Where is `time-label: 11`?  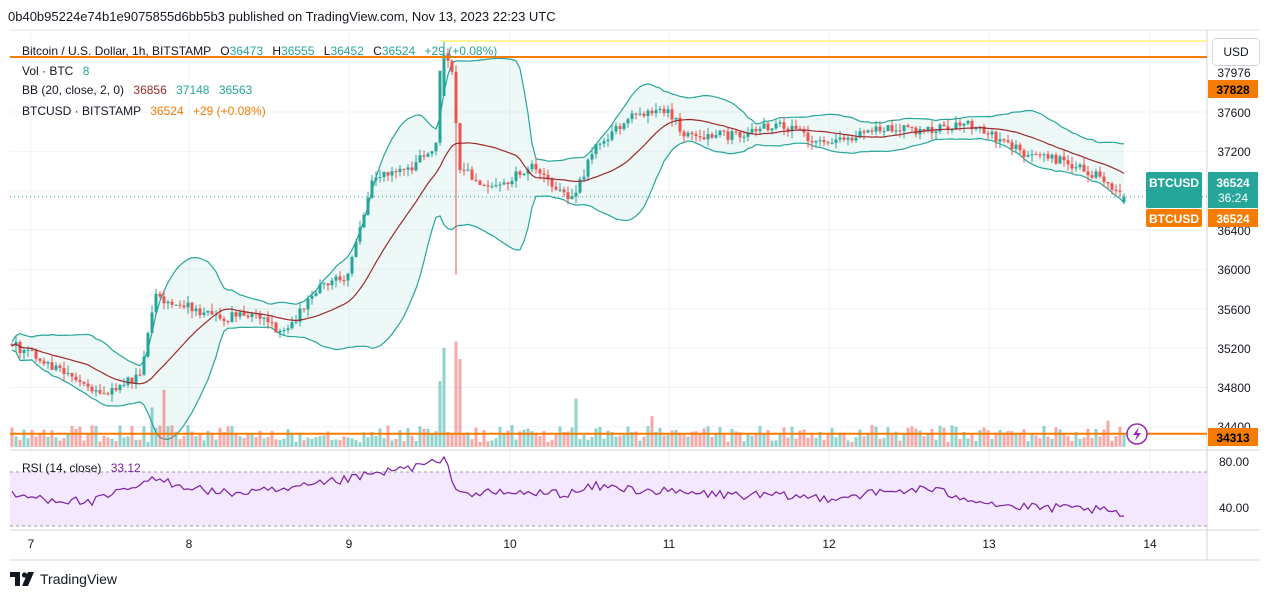
time-label: 11 is located at coordinates (669, 544).